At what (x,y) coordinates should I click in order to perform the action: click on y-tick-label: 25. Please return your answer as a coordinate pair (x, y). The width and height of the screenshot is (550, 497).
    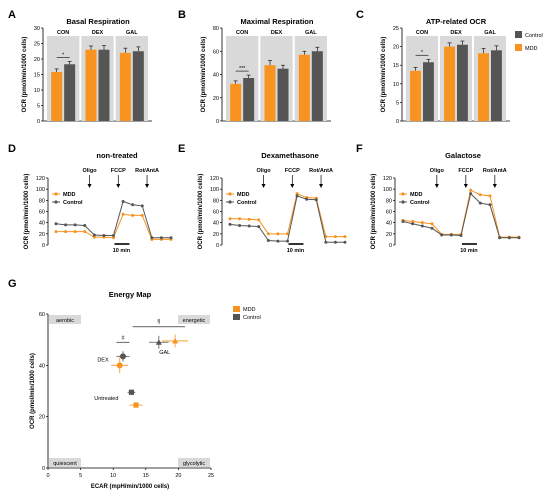
    Looking at the image, I should click on (37, 45).